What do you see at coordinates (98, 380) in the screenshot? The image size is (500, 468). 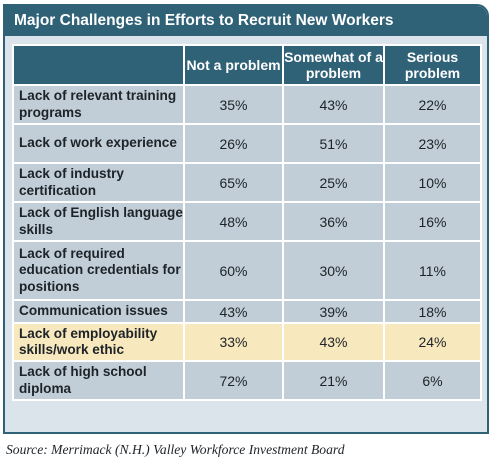 I see `row-label: Lack of high school diploma` at bounding box center [98, 380].